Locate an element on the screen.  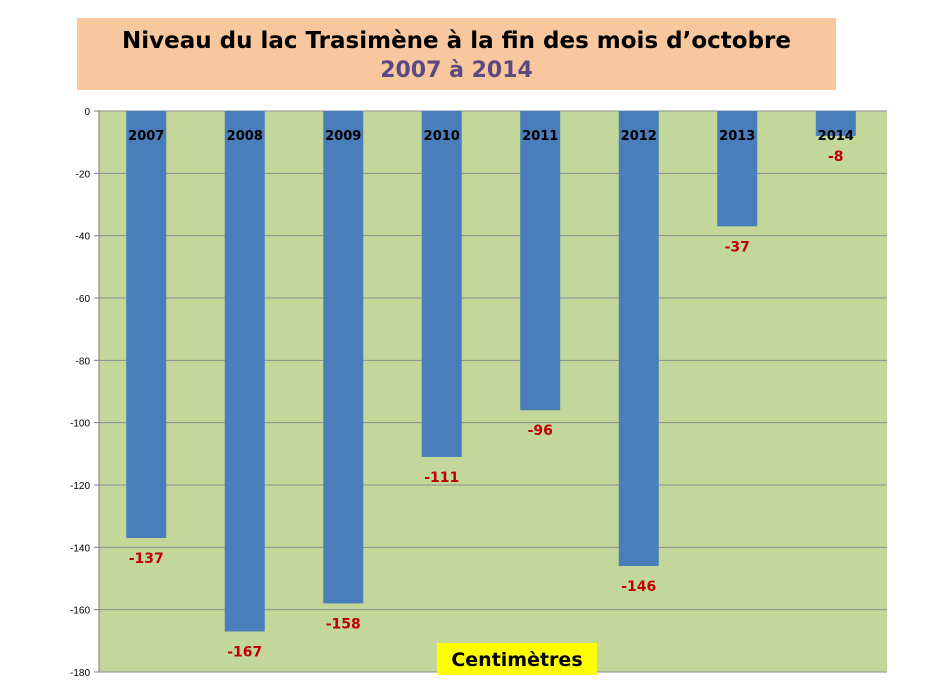
x-category-label: 2013 is located at coordinates (737, 136).